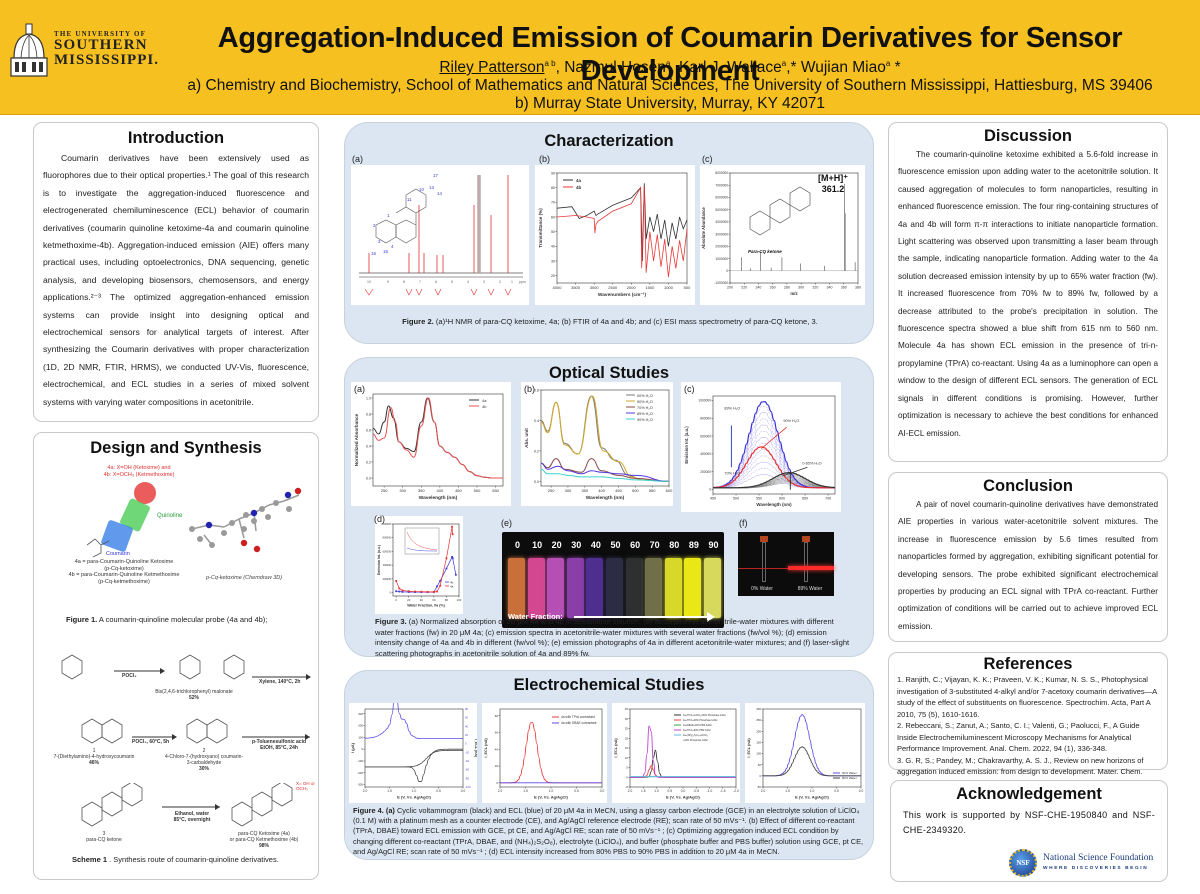 This screenshot has height=894, width=1200. I want to click on laser-beam-left, so click(763, 568).